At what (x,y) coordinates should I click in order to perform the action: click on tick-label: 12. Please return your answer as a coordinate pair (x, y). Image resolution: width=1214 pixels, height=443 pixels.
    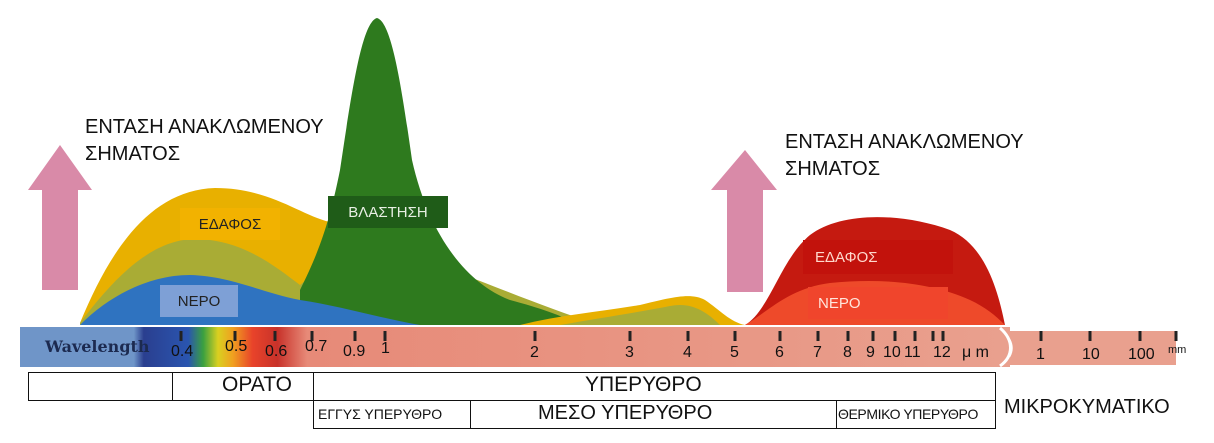
    Looking at the image, I should click on (942, 352).